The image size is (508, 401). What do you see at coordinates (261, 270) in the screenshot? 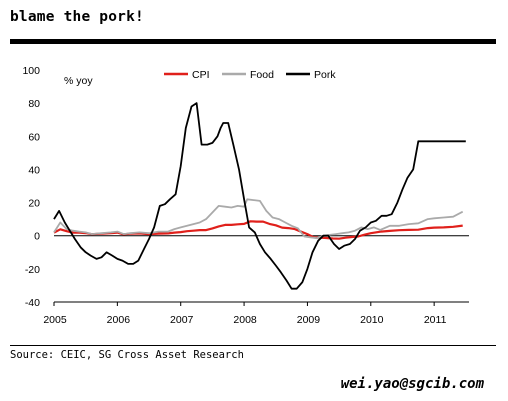
I see `chart-axes` at bounding box center [261, 270].